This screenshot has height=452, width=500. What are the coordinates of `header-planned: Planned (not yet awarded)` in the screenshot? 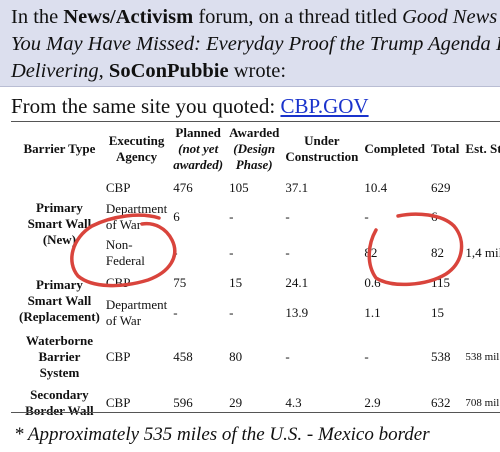 It's located at (198, 148).